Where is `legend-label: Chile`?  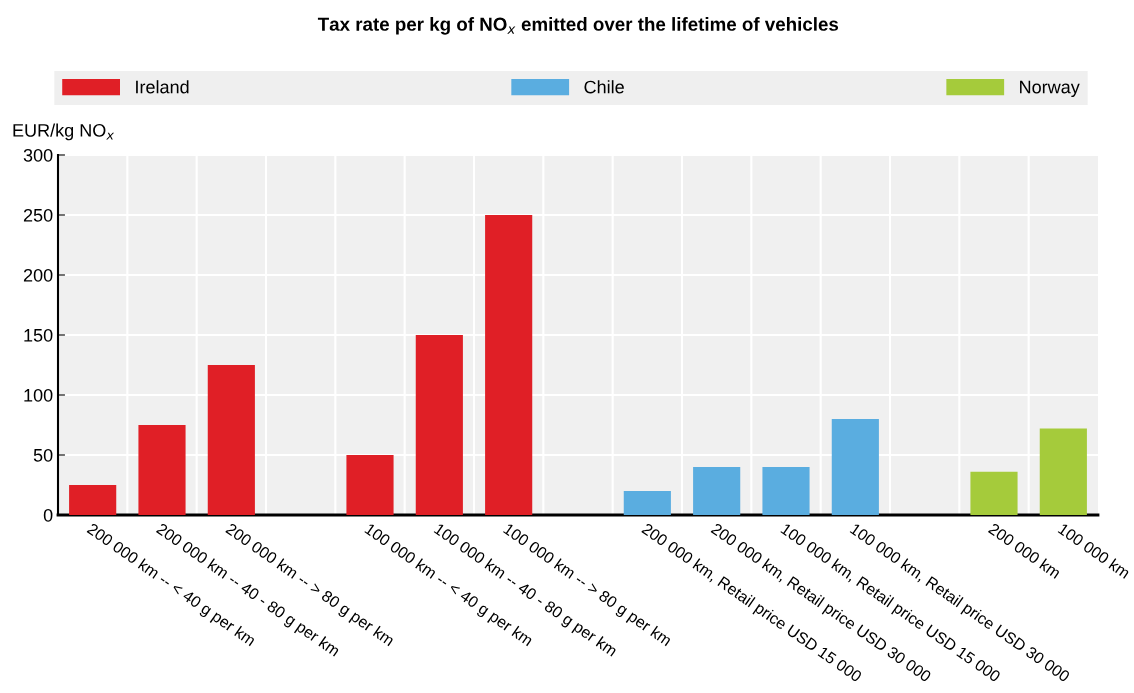 legend-label: Chile is located at coordinates (604, 87).